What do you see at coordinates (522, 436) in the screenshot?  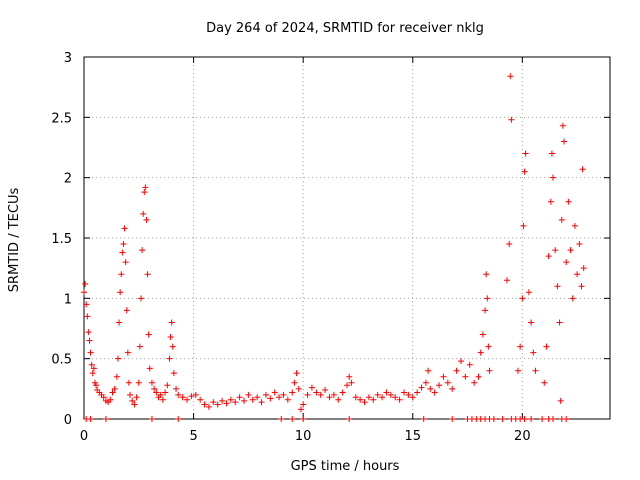 I see `x-tick-label: 20` at bounding box center [522, 436].